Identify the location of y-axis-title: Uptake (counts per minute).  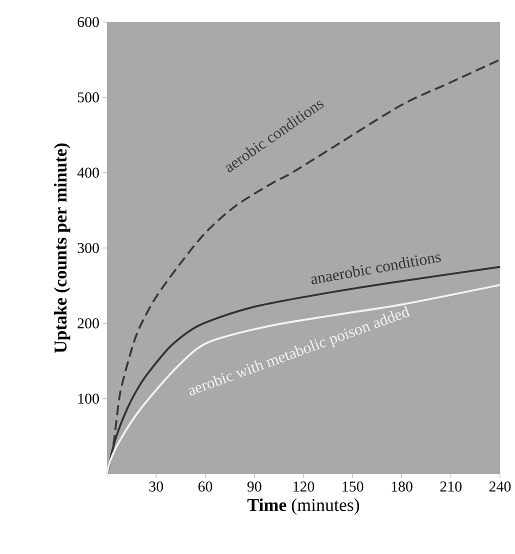
(62, 248).